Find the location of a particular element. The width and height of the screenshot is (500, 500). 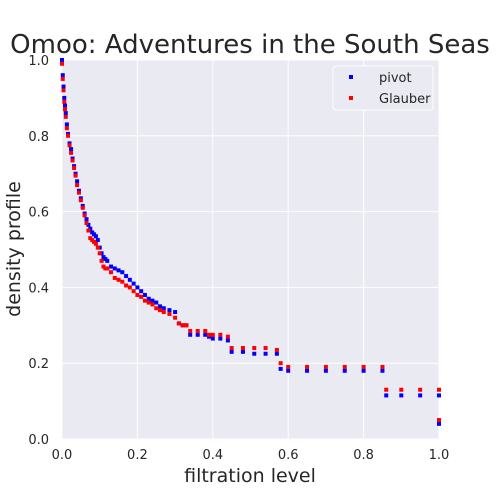

legend-marker-pivot is located at coordinates (351, 77).